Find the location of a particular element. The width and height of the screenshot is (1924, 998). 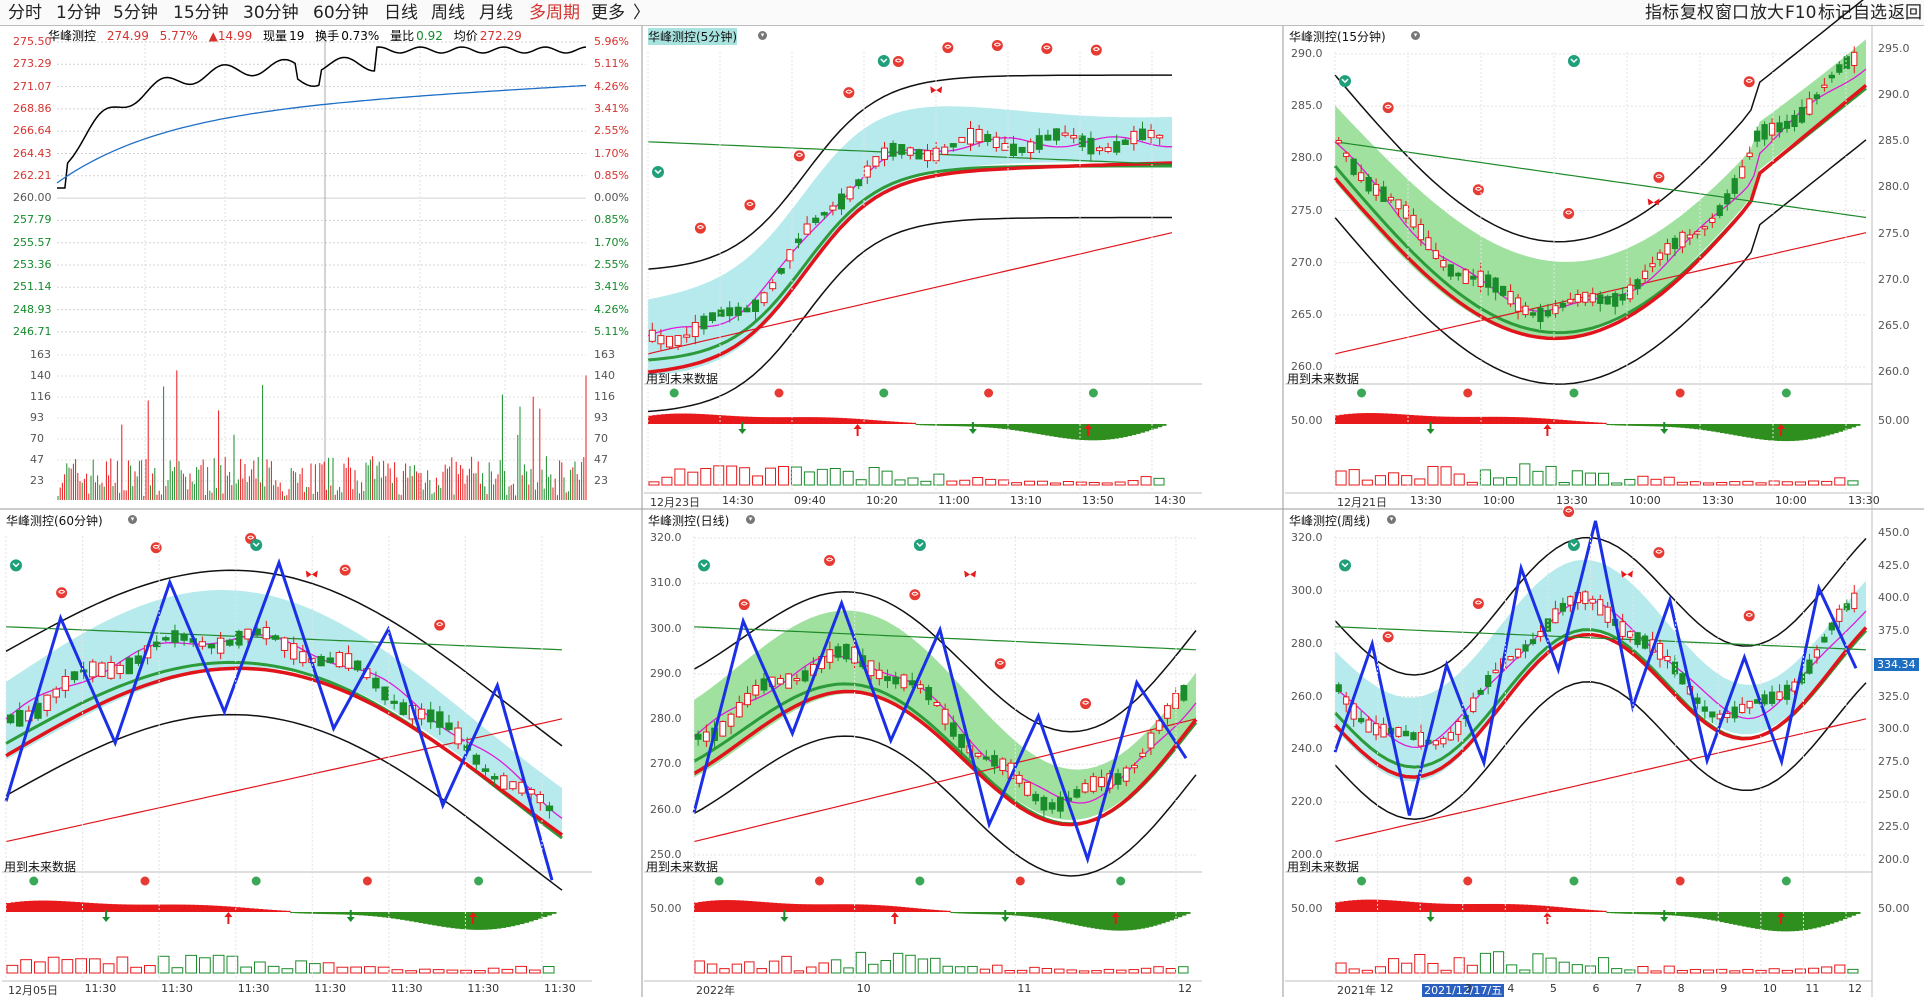

tab-monthly: 月线 is located at coordinates (496, 13).